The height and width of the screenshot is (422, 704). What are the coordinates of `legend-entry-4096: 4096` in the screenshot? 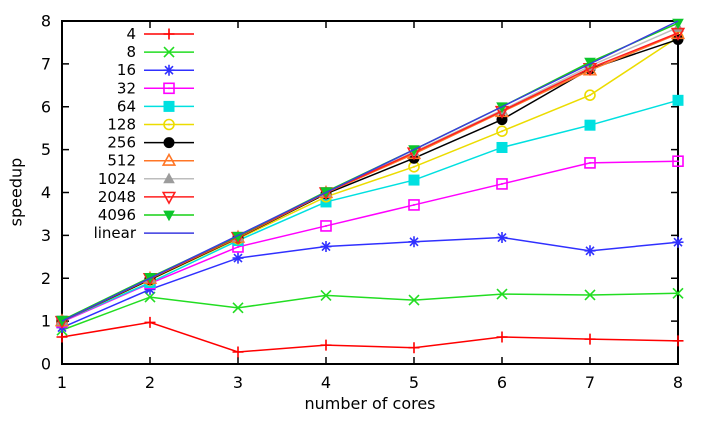 It's located at (146, 215).